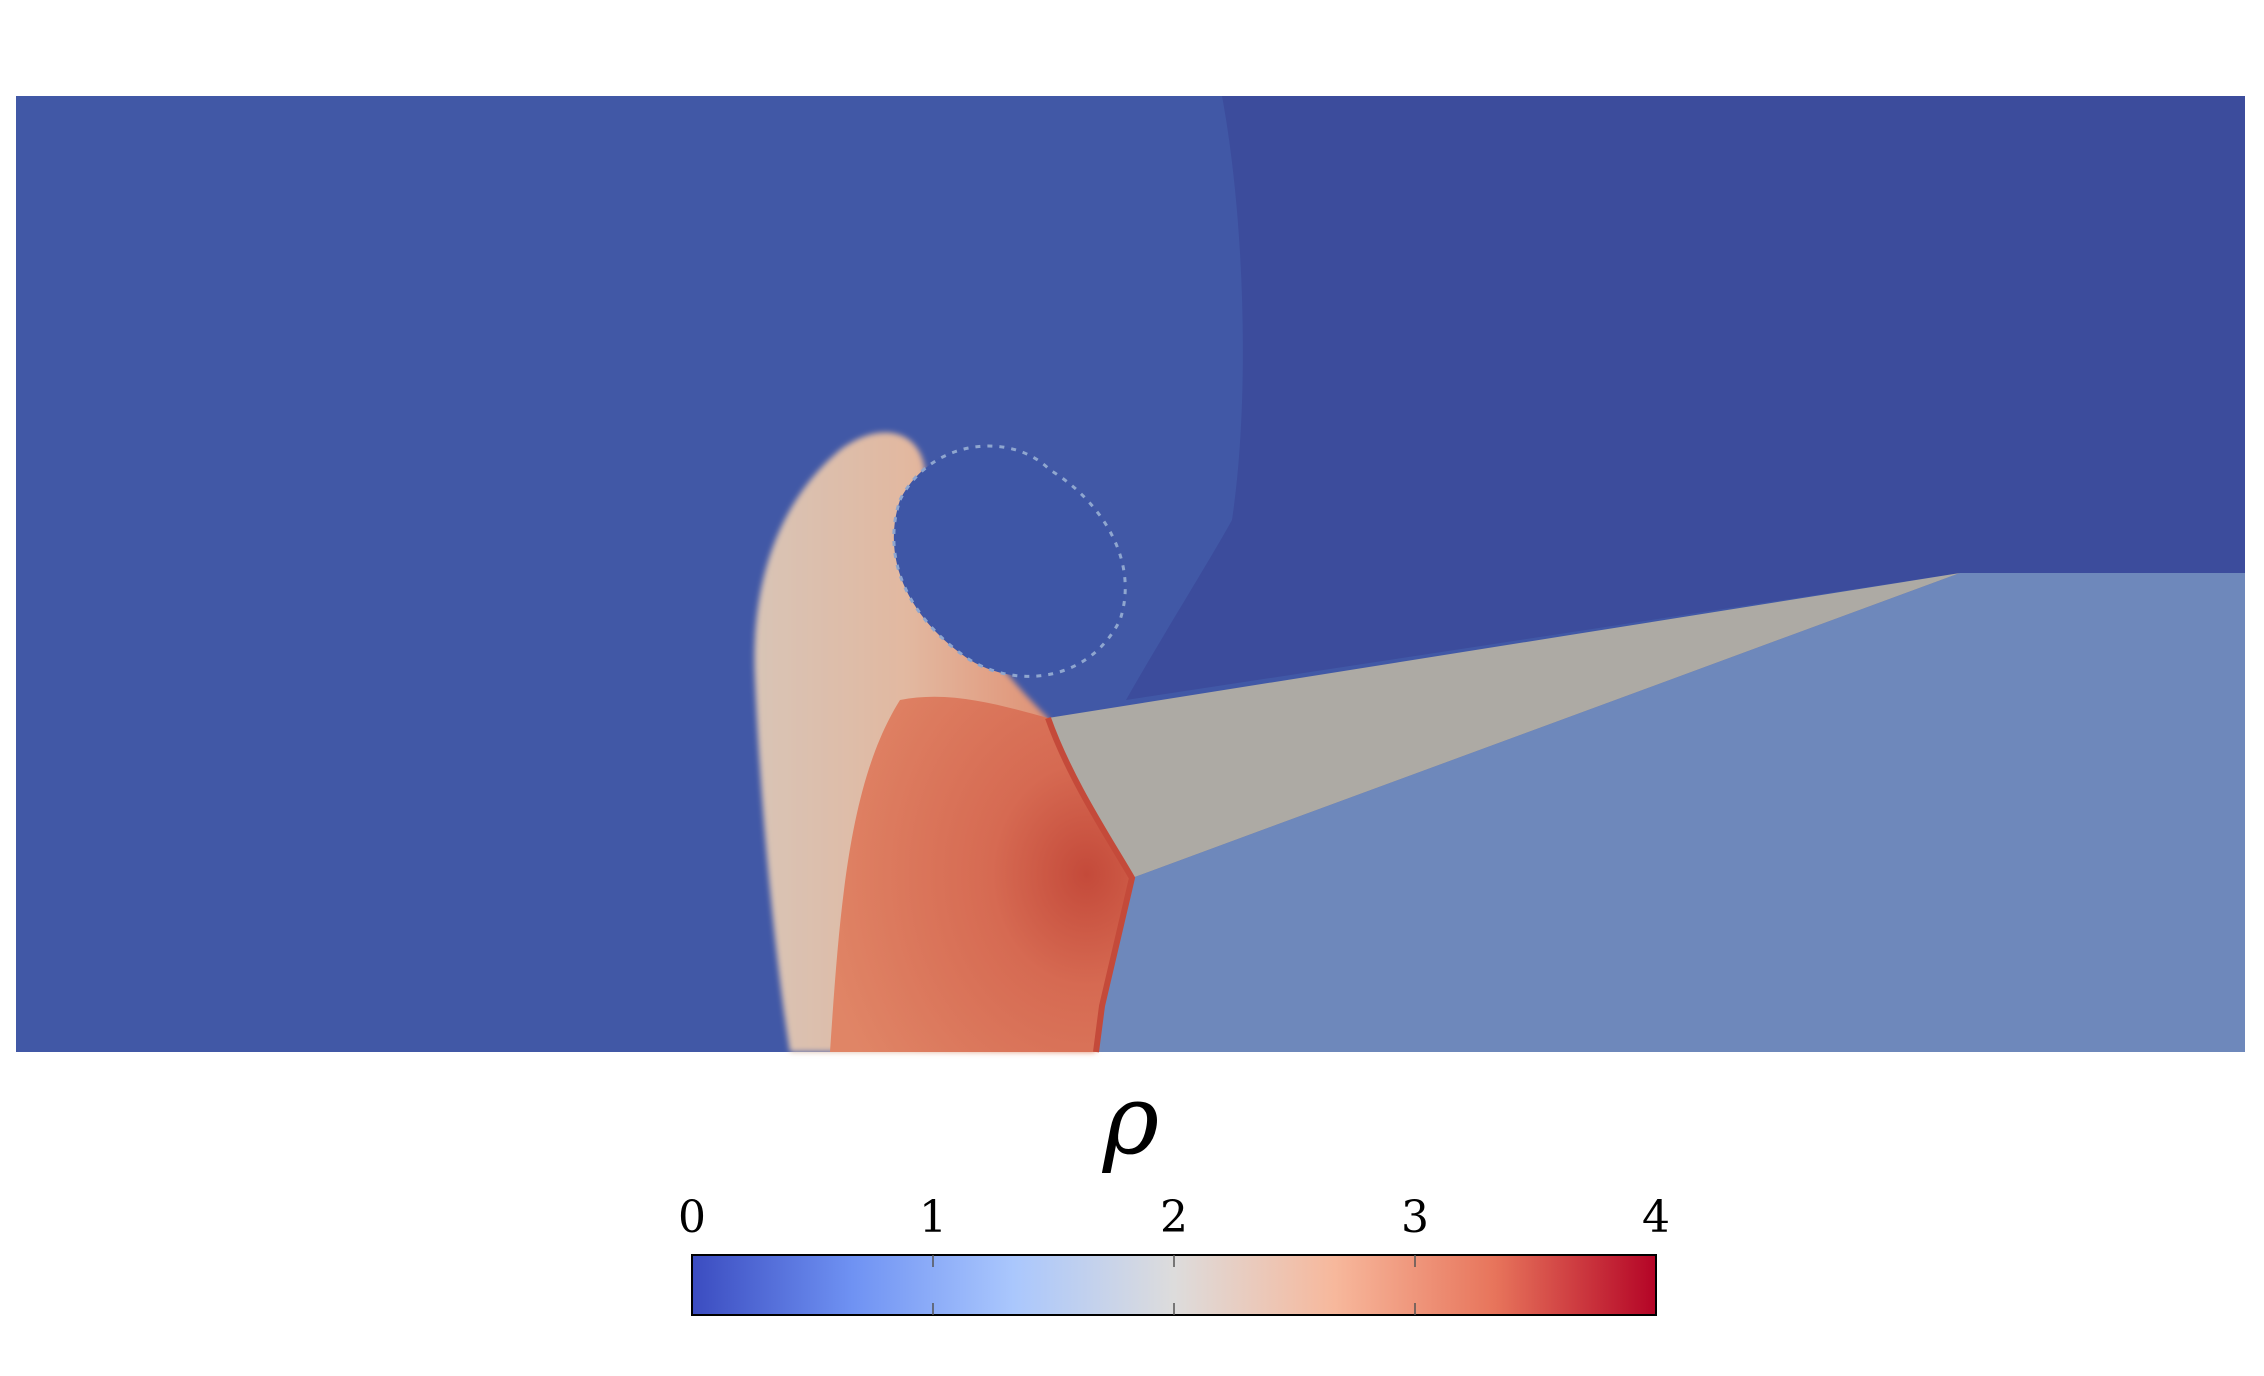 Image resolution: width=2264 pixels, height=1376 pixels. I want to click on colorbar-tick-label: 2, so click(1174, 1217).